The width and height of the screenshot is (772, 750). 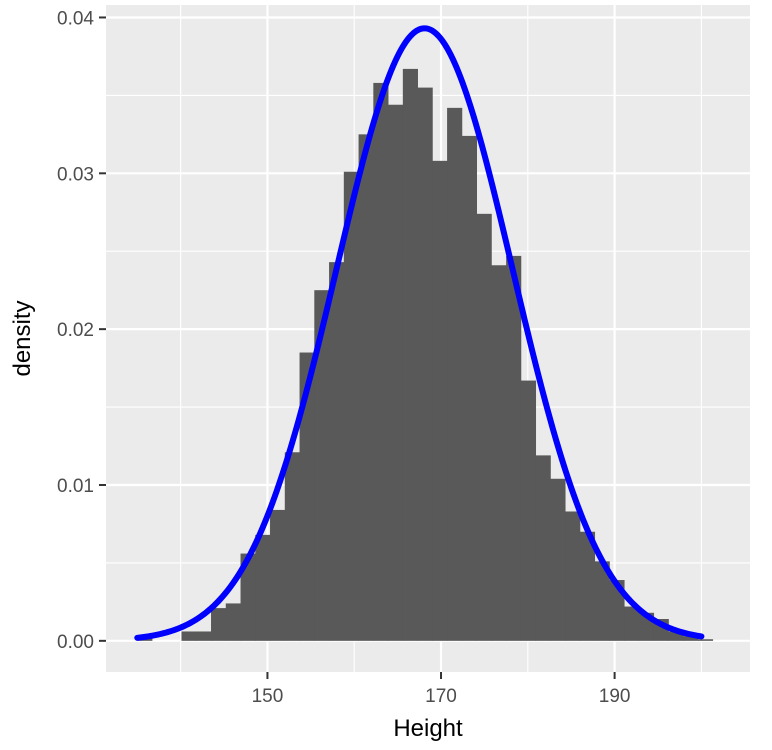 What do you see at coordinates (441, 696) in the screenshot?
I see `x-tick-label: 170` at bounding box center [441, 696].